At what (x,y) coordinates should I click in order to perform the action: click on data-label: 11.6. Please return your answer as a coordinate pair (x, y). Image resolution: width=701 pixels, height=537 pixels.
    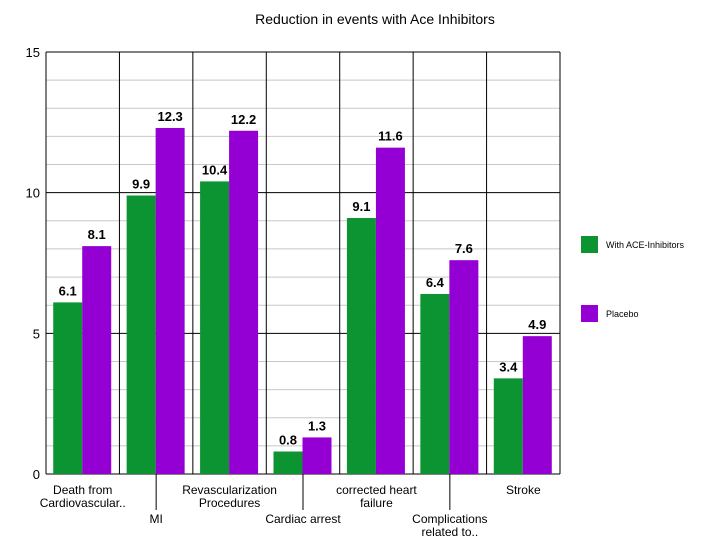
    Looking at the image, I should click on (390, 136).